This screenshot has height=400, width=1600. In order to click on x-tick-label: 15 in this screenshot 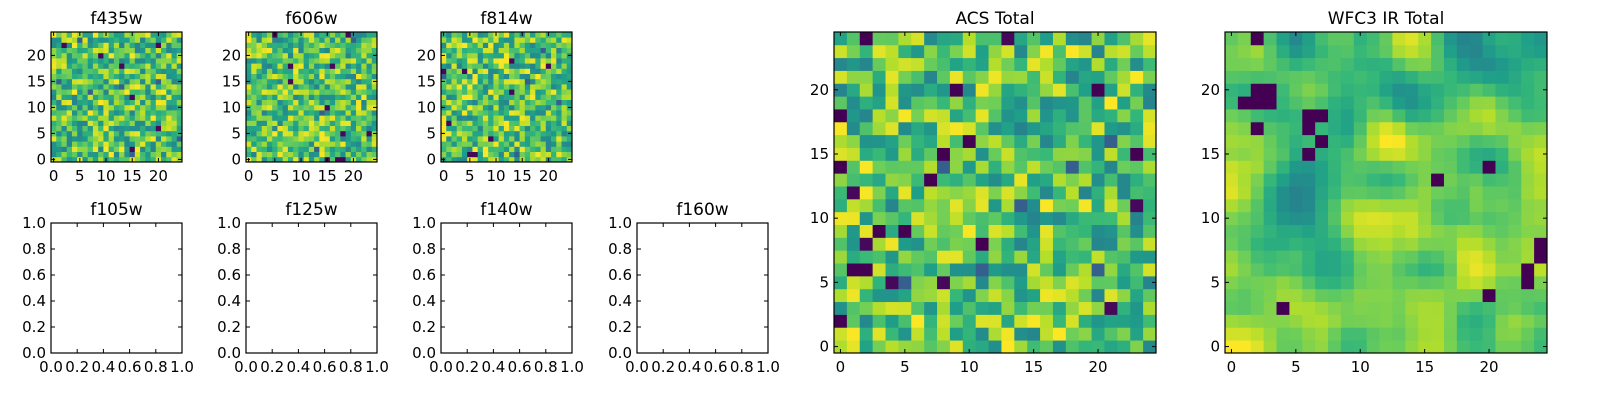, I will do `click(327, 176)`.